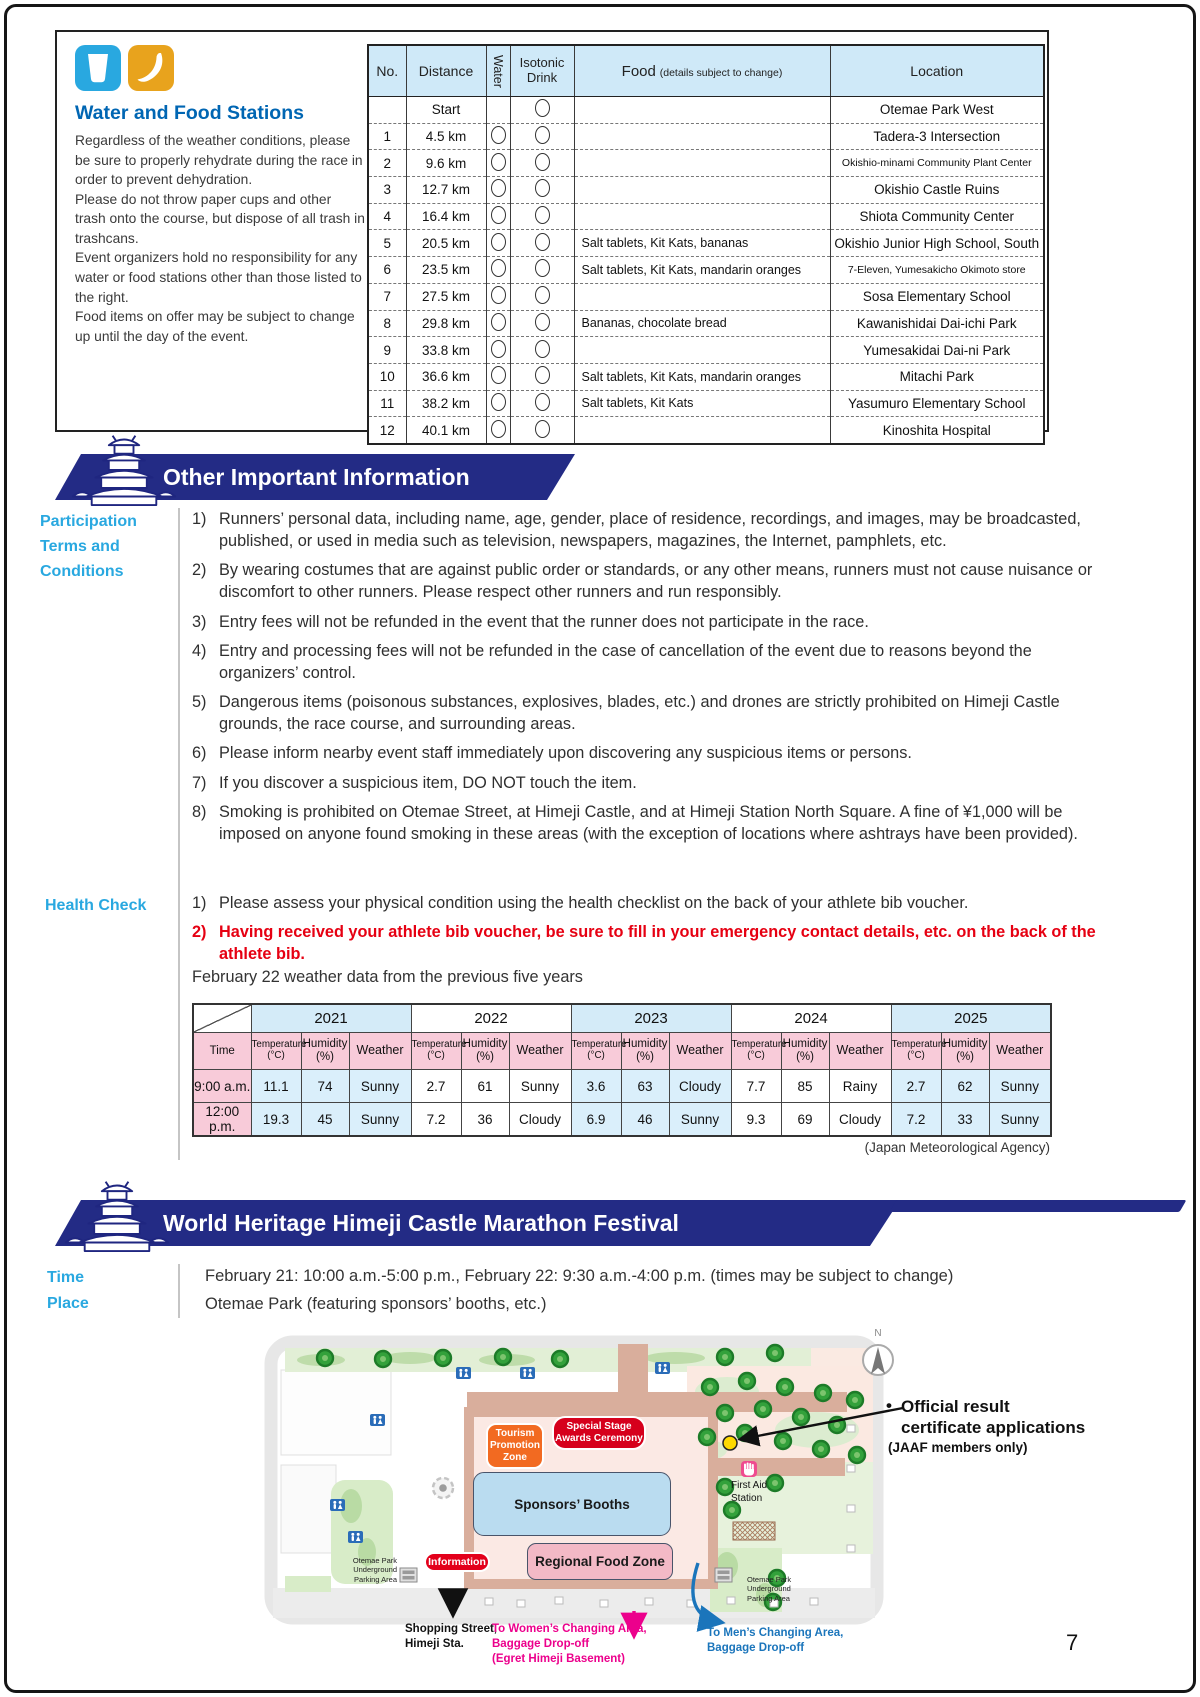  I want to click on col-water: Water, so click(497, 71).